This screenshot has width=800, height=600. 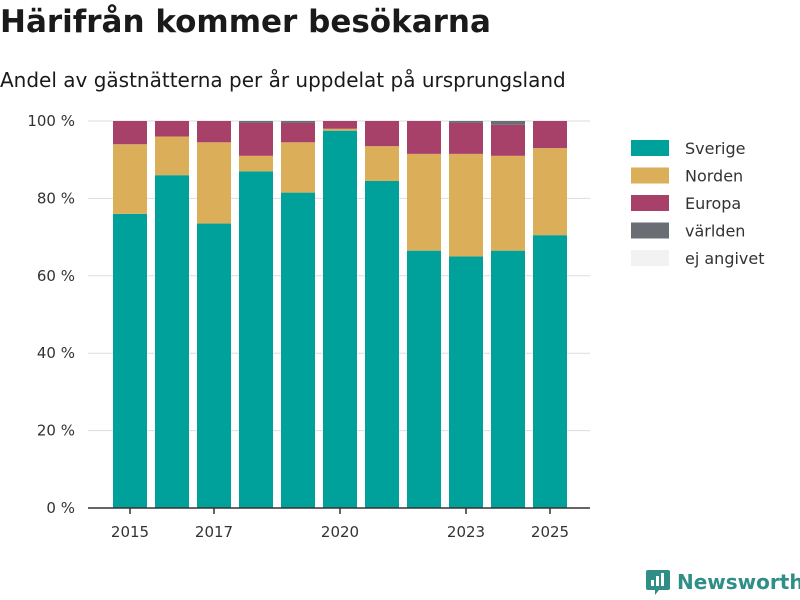 I want to click on x-tick-label: 2015, so click(x=130, y=532).